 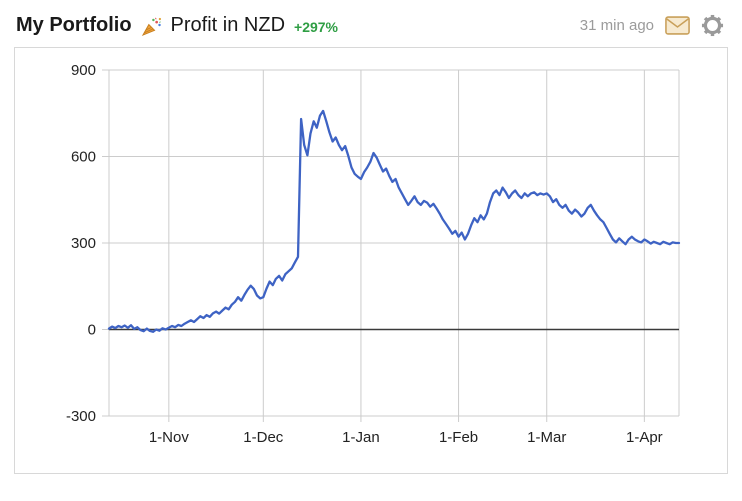 I want to click on last-updated-label: 31 min ago, so click(x=616, y=25).